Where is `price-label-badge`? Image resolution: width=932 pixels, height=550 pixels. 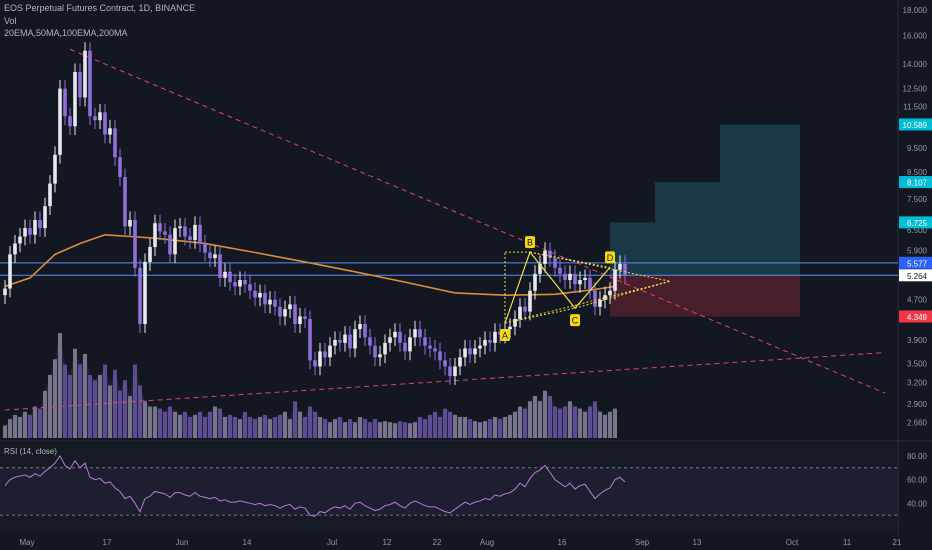 price-label-badge is located at coordinates (915, 222).